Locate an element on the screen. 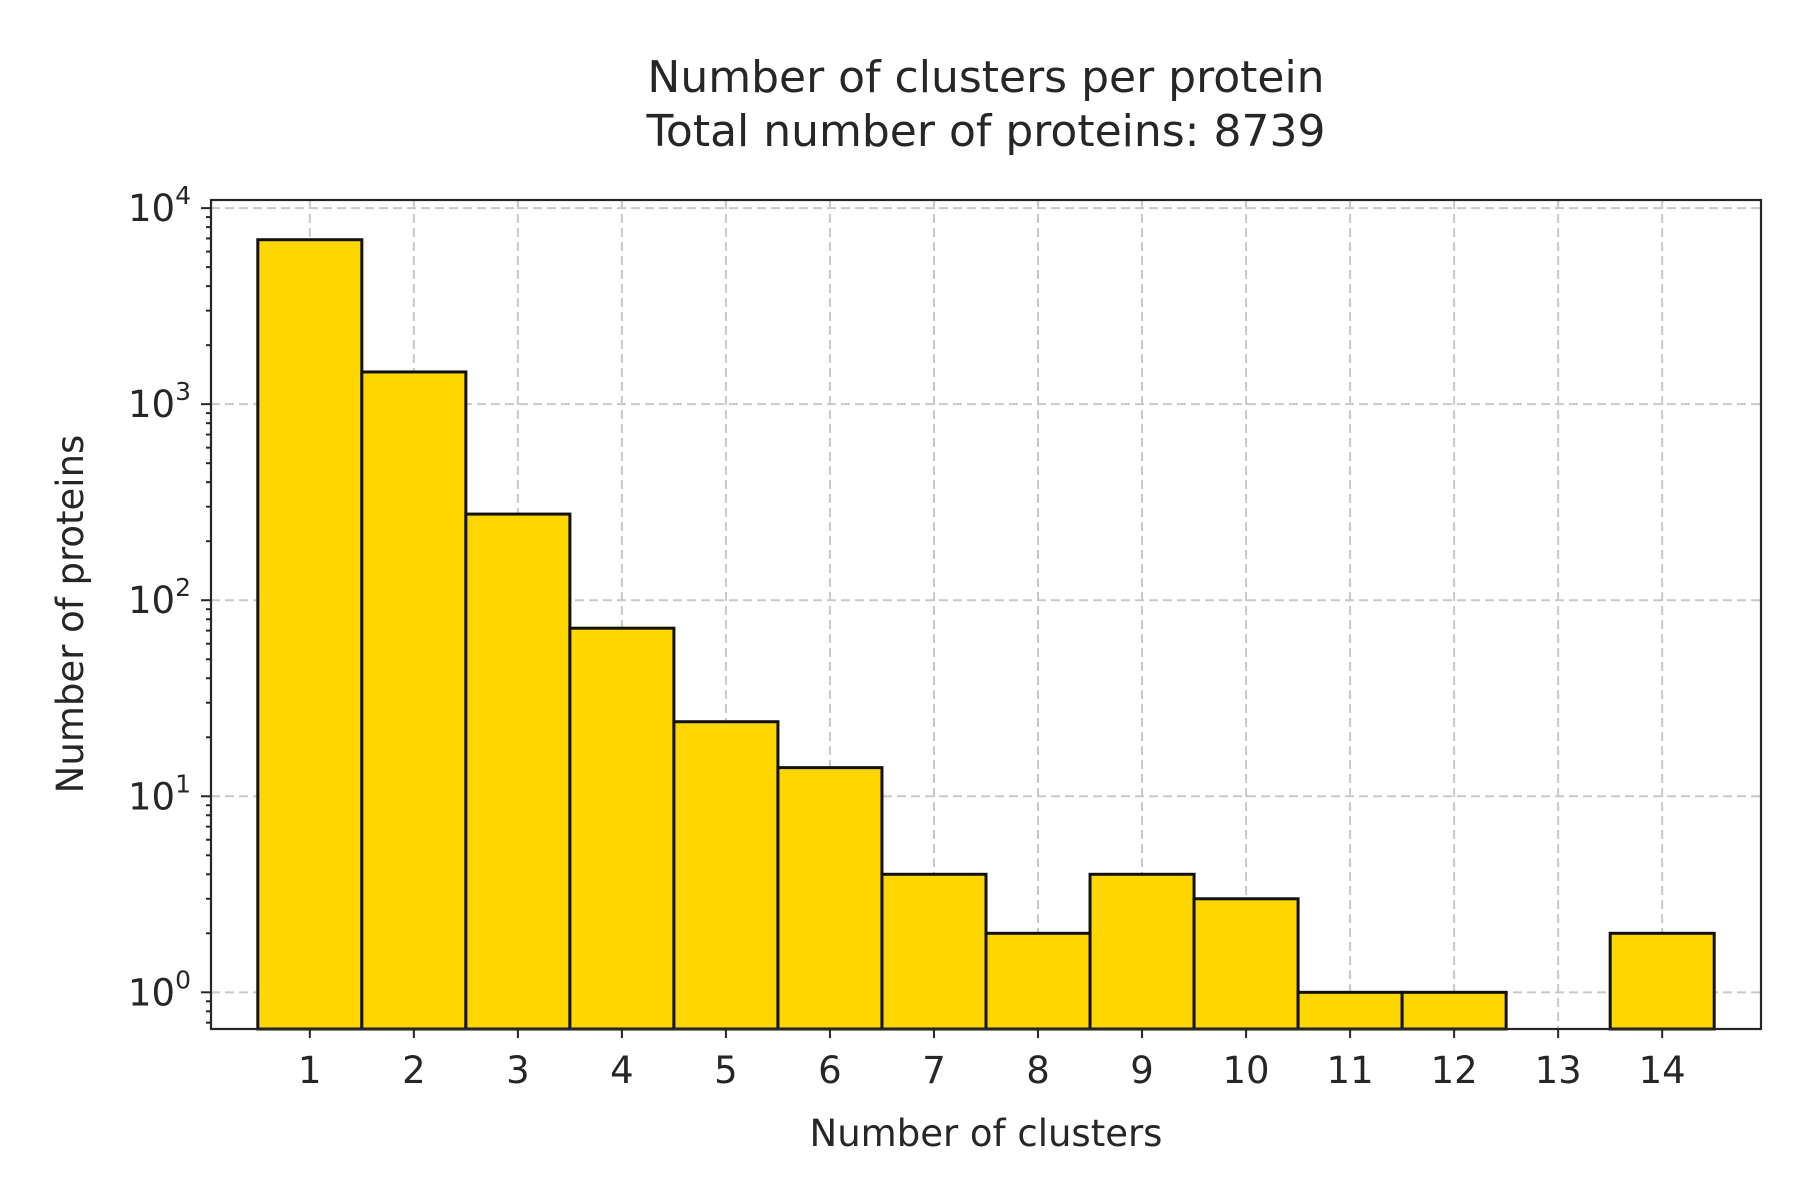 The height and width of the screenshot is (1200, 1800). x-tick-label: 11 is located at coordinates (1350, 1070).